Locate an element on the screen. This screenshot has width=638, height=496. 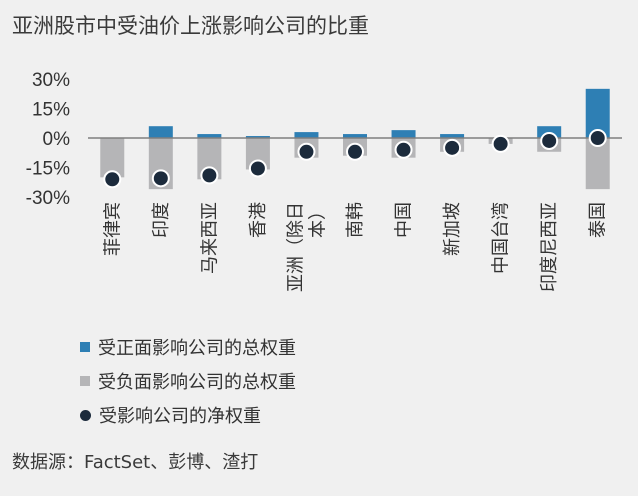
category-label: 中国 is located at coordinates (404, 220).